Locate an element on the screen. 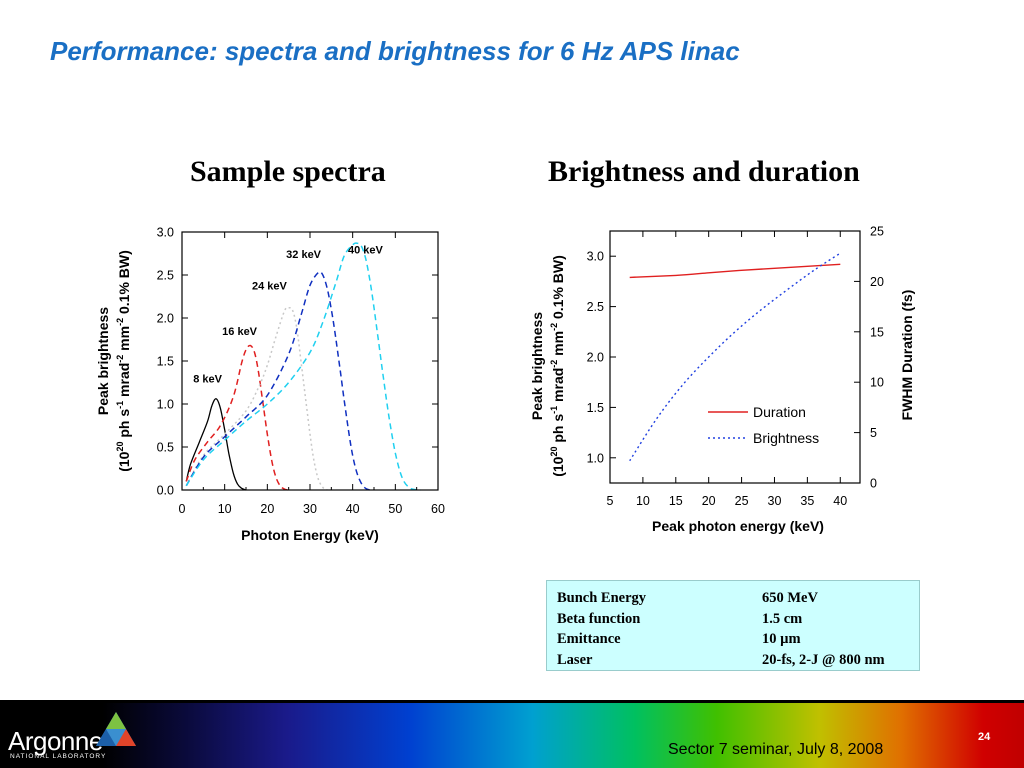  brightness-y-axis-label: Peak brightness is located at coordinates (537, 366).